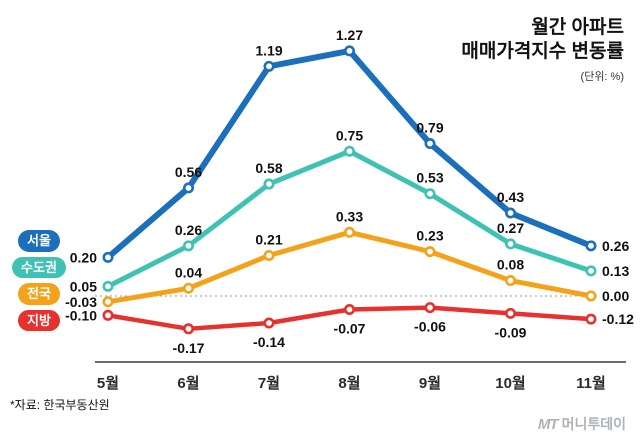  I want to click on data-label: 0.56, so click(188, 172).